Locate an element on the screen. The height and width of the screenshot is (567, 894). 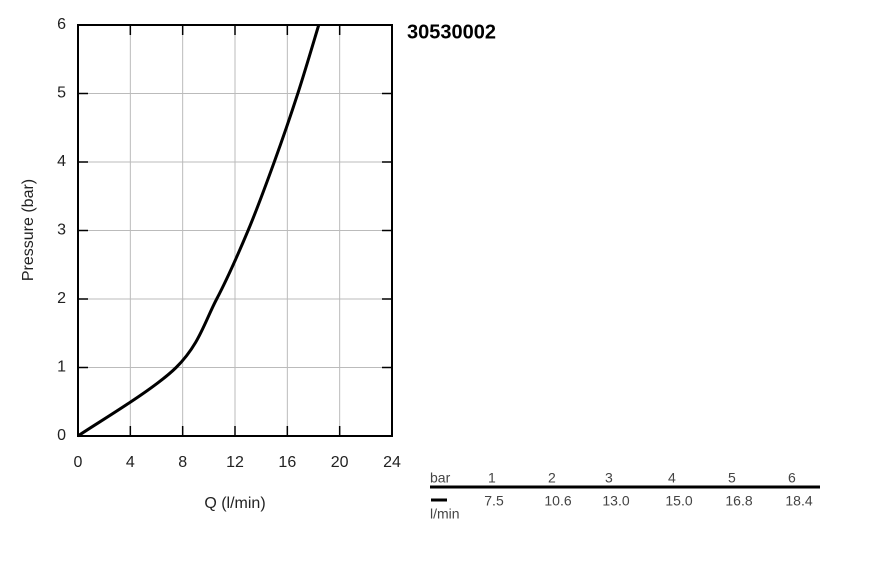
y-tick-label: 3 is located at coordinates (61, 230).